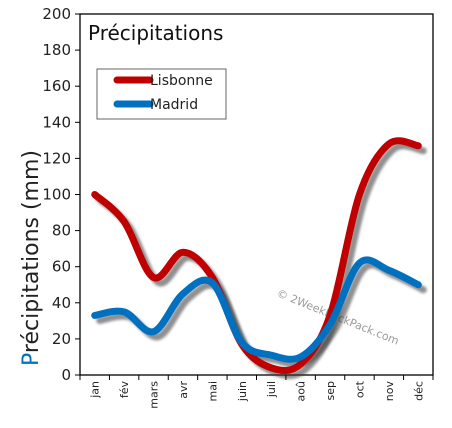 This screenshot has width=452, height=428. Describe the element at coordinates (56, 122) in the screenshot. I see `y-tick-label: 140` at that location.